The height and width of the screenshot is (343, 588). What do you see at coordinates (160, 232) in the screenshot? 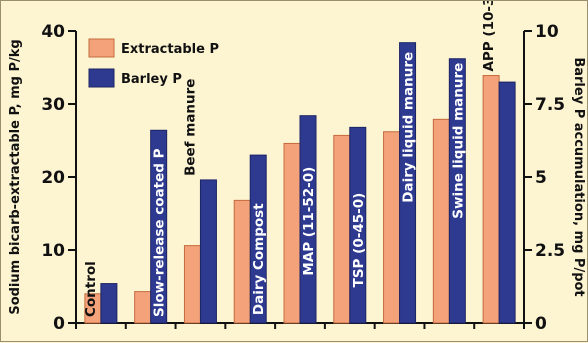
I see `category-label: Slow-release coated P` at bounding box center [160, 232].